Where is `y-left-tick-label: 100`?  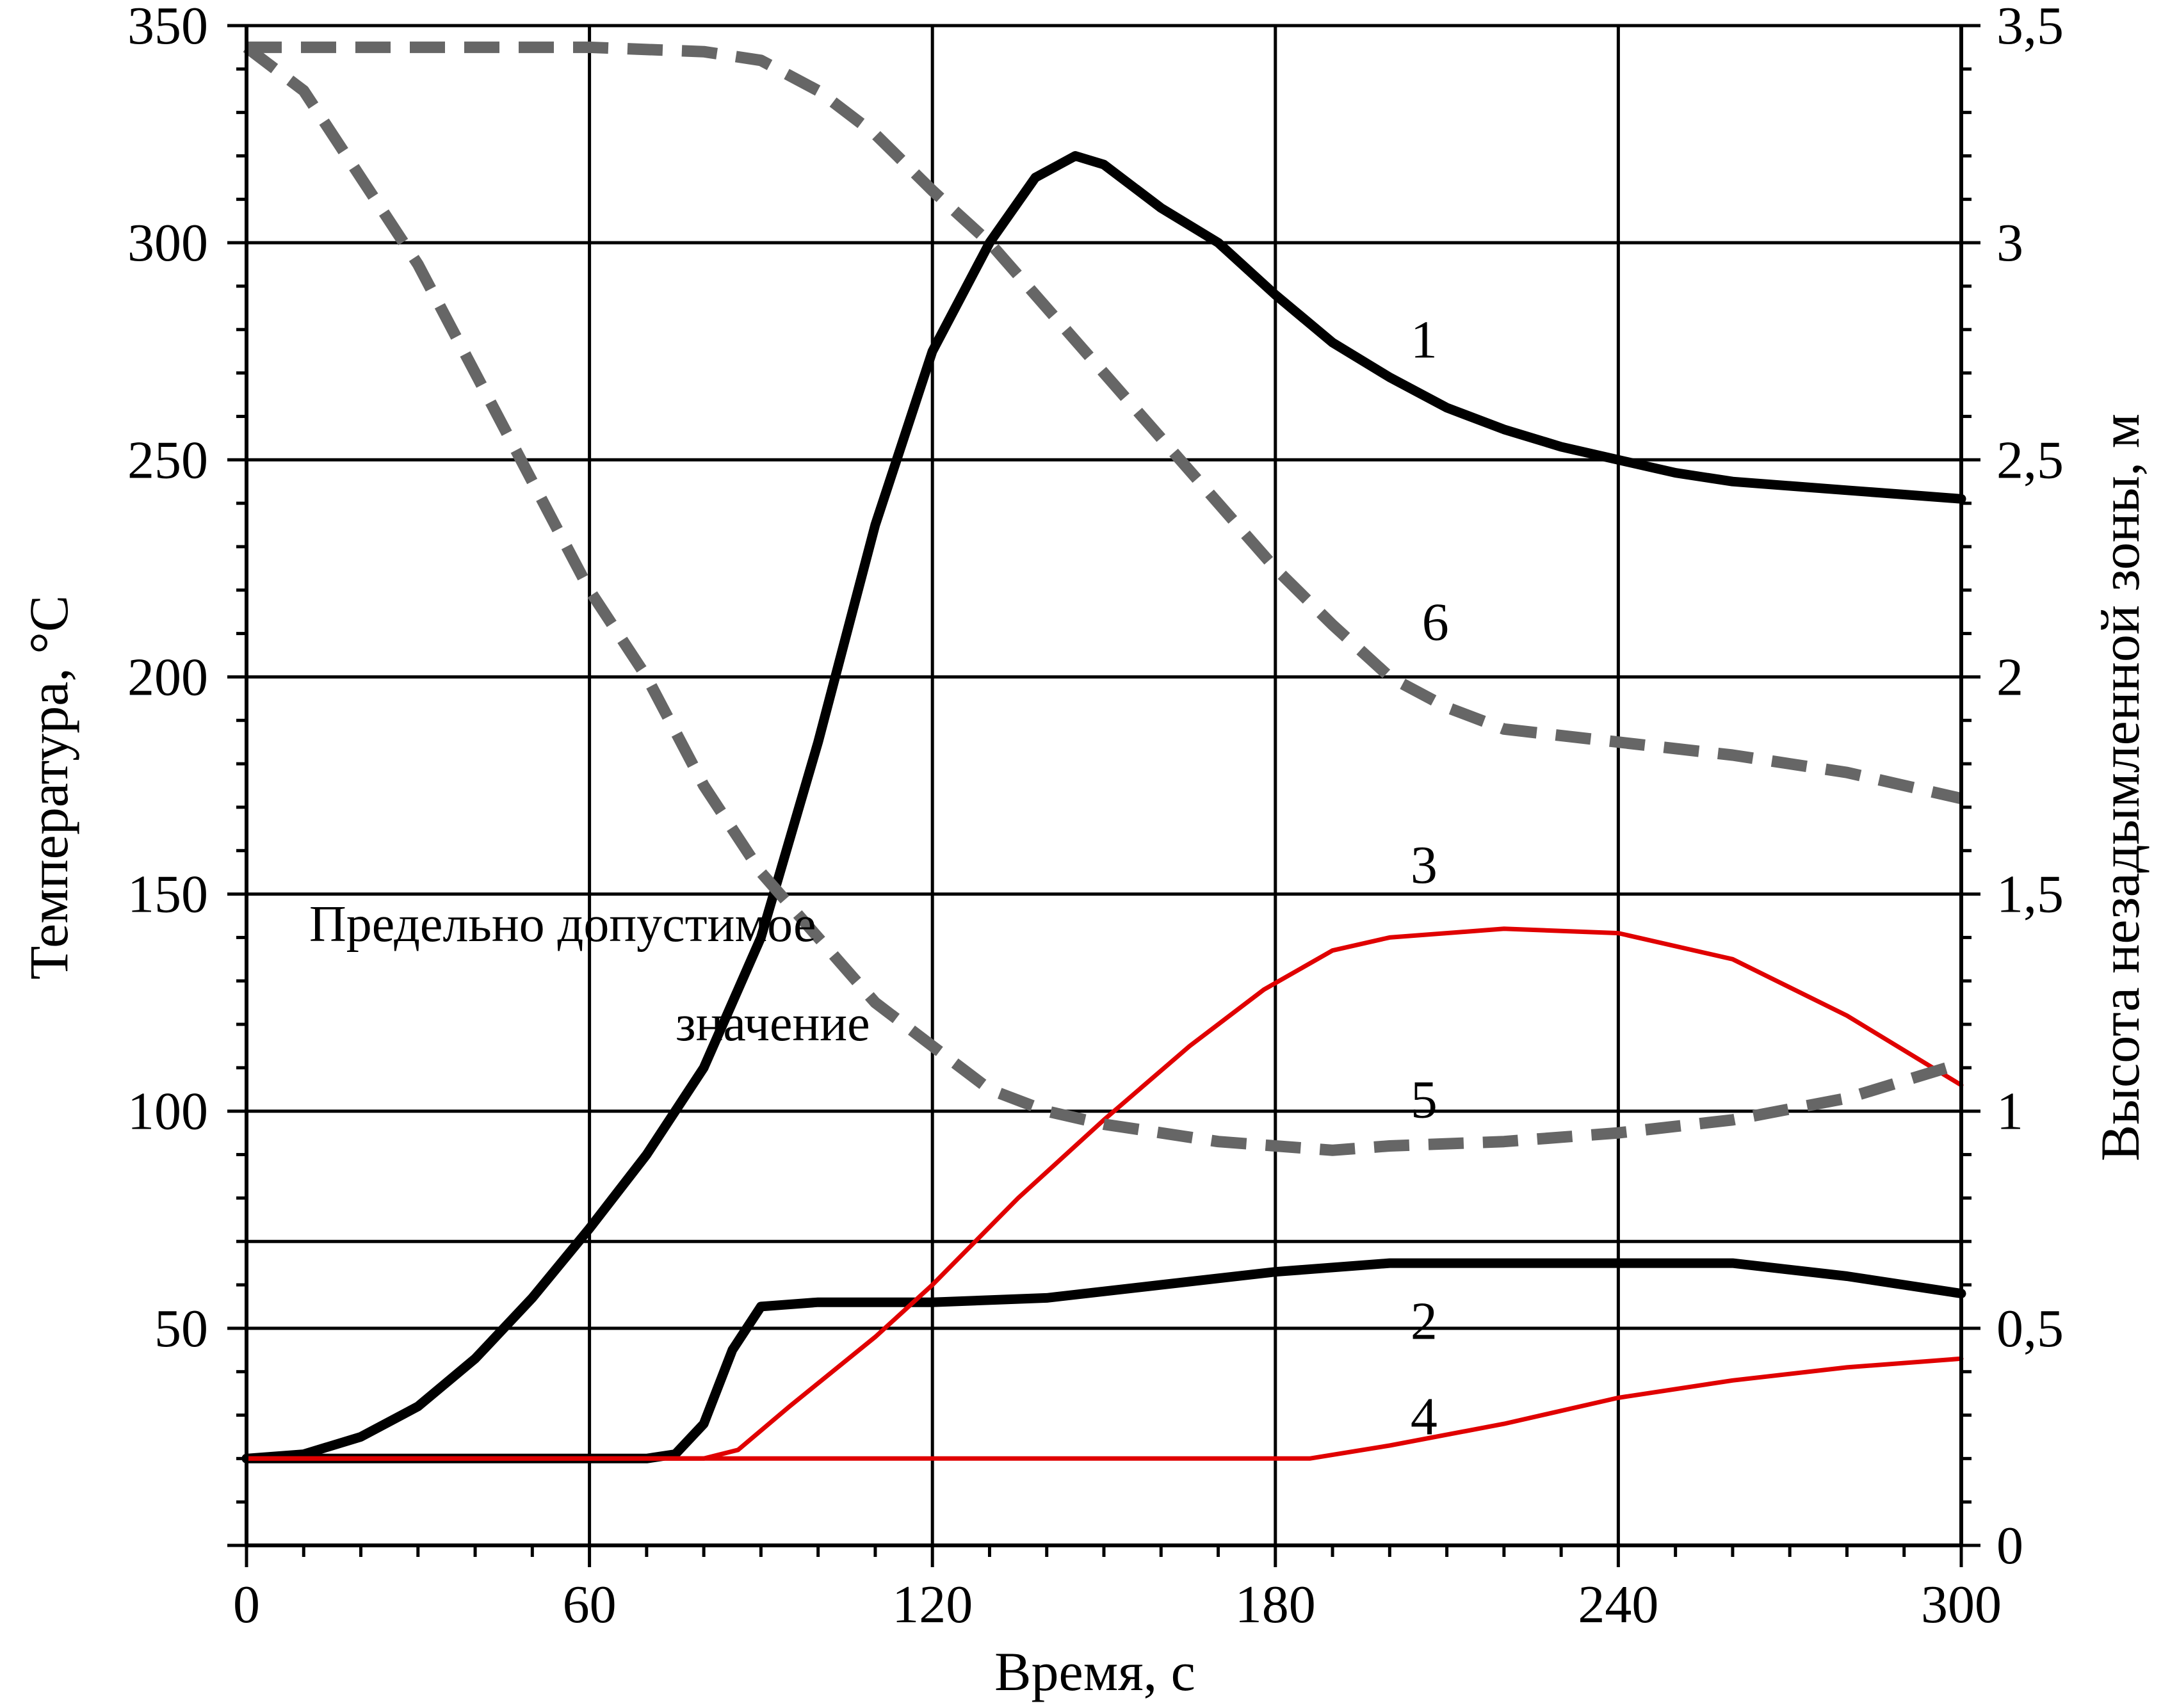 y-left-tick-label: 100 is located at coordinates (167, 1111).